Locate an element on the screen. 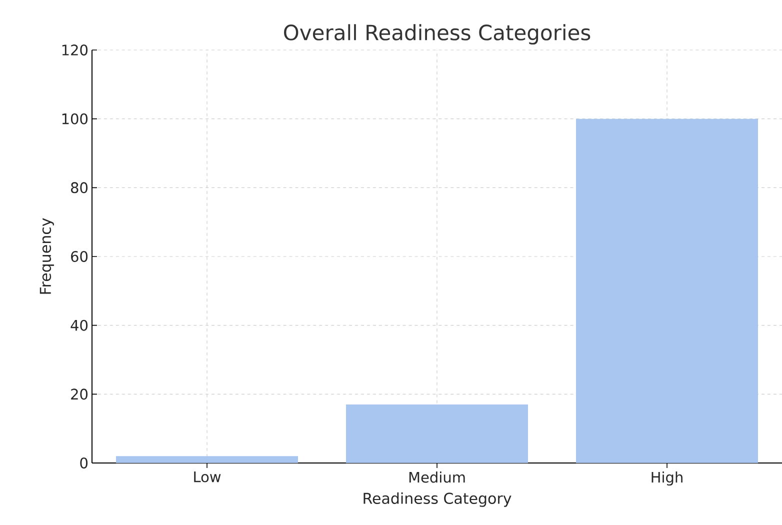  y-tick-label: 80 is located at coordinates (79, 188).